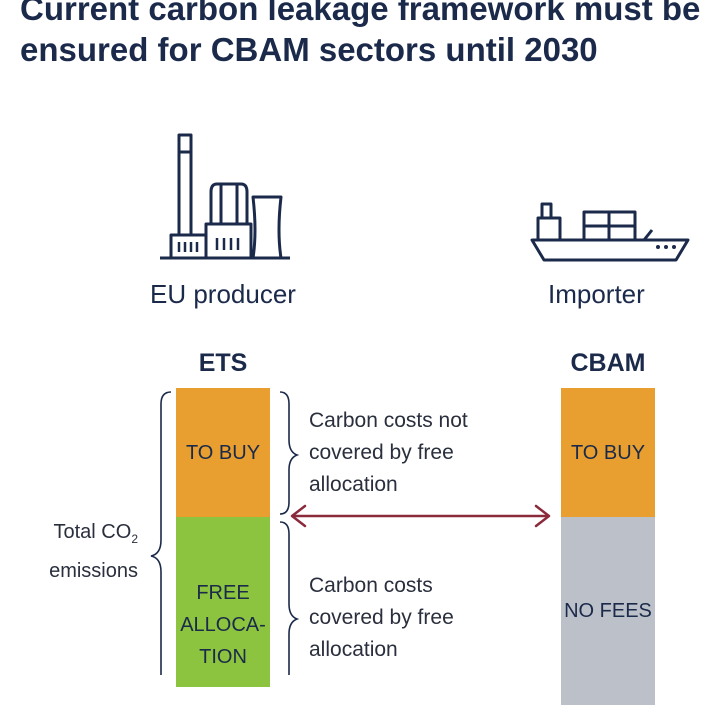 The image size is (726, 705). I want to click on ets-column-title: ETS, so click(223, 363).